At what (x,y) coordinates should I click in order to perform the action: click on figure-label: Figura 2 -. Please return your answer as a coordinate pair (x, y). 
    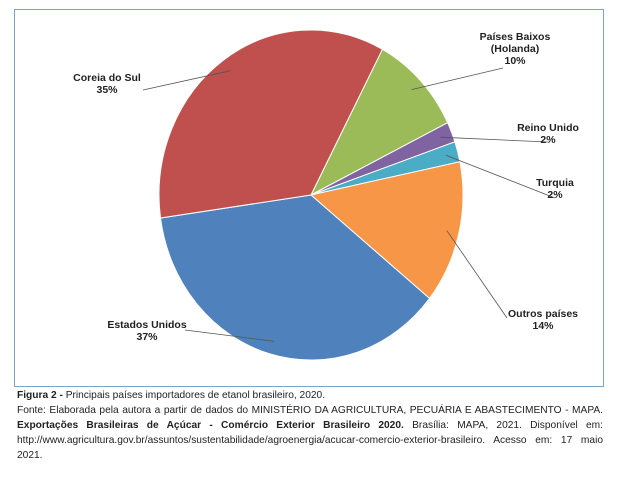
    Looking at the image, I should click on (40, 395).